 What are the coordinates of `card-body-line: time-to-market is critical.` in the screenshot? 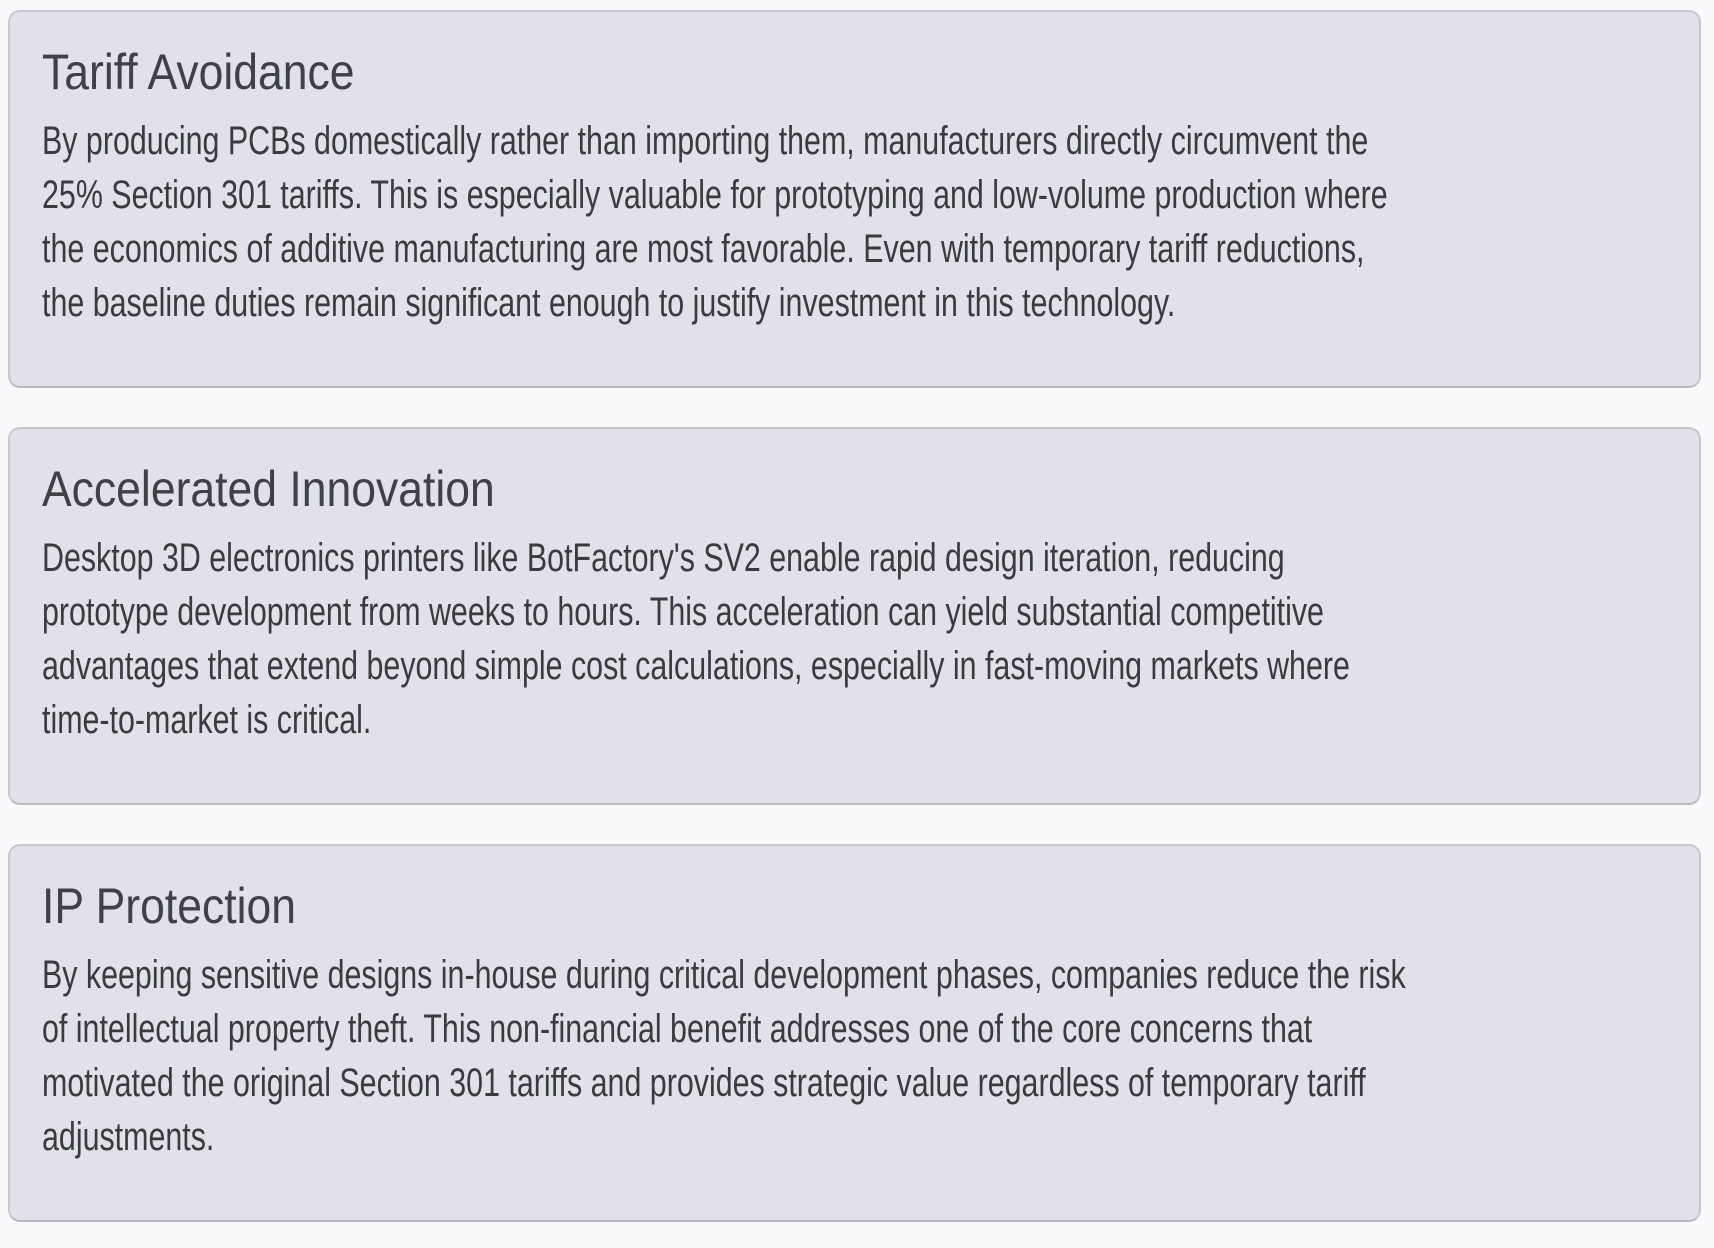 It's located at (207, 720).